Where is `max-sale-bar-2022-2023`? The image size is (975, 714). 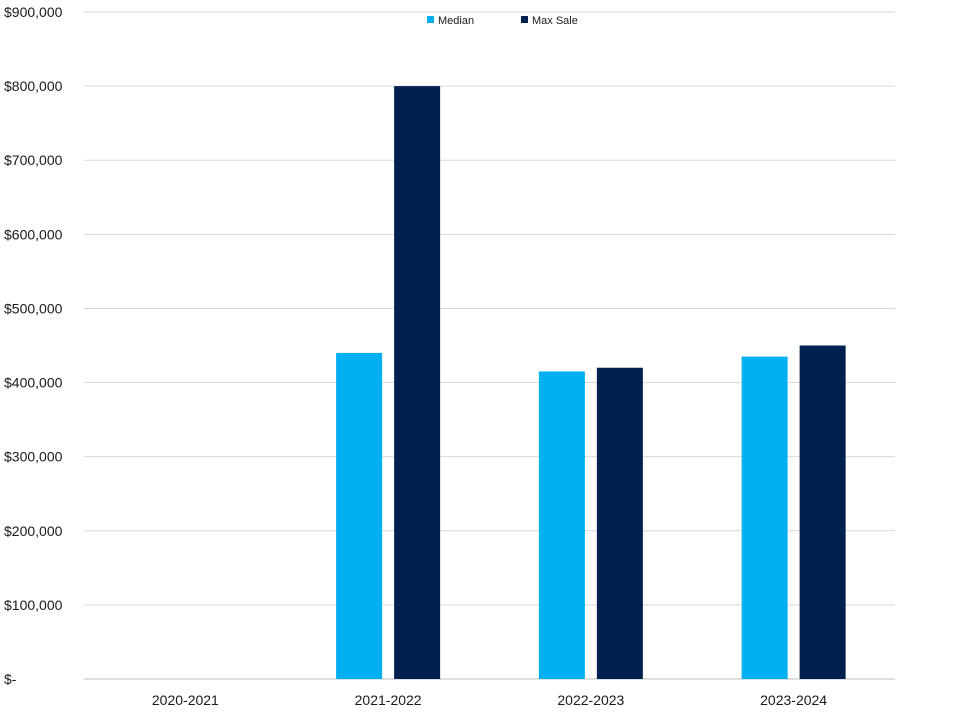 max-sale-bar-2022-2023 is located at coordinates (619, 523).